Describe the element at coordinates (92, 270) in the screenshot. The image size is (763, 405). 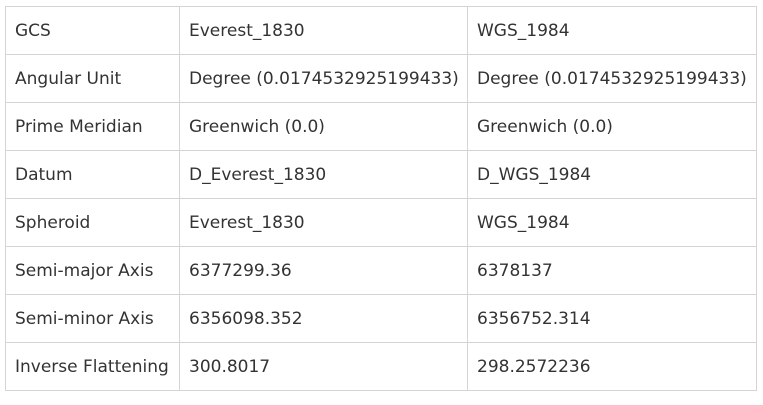
I see `row-label-cell: Semi-major Axis` at that location.